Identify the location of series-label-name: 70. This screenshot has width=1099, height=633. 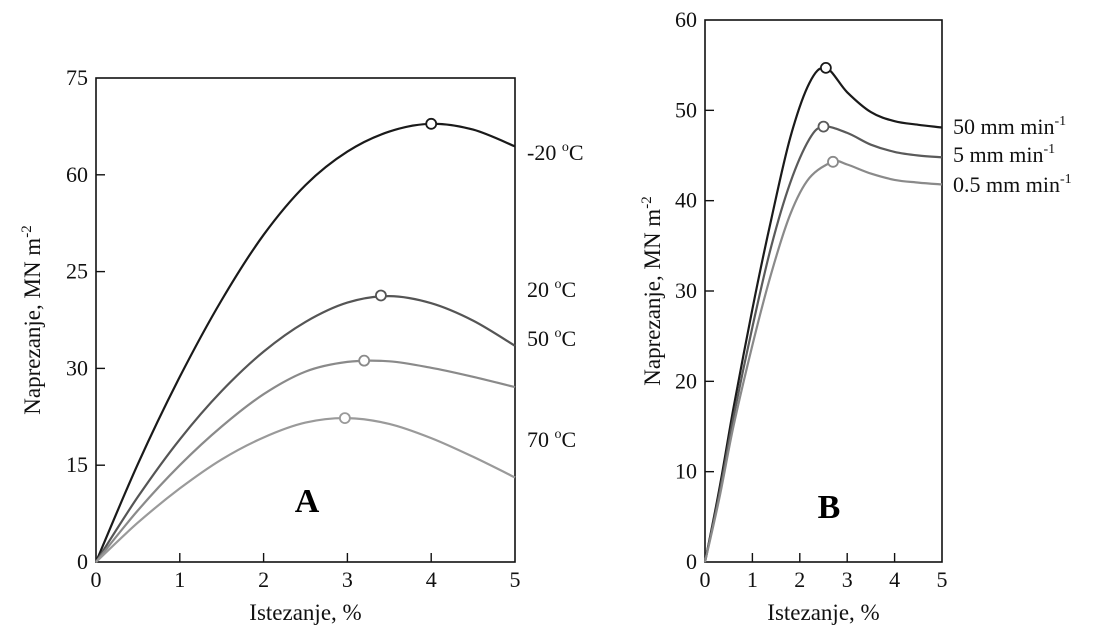
(541, 439).